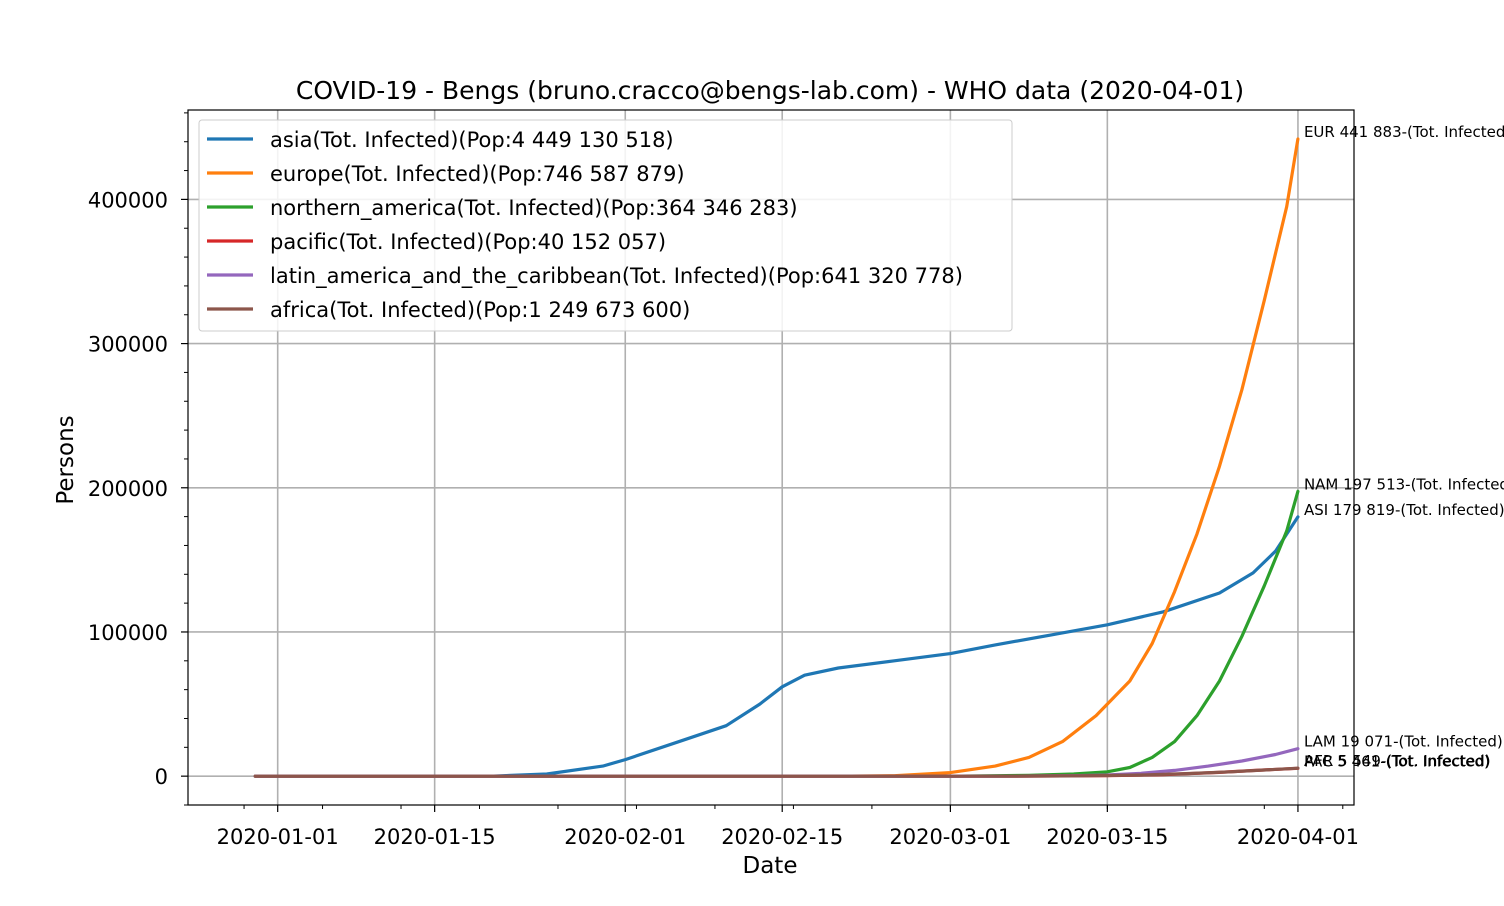 Image resolution: width=1504 pixels, height=906 pixels. Describe the element at coordinates (1403, 742) in the screenshot. I see `series-end-label: LAM 19 071-(Tot. Infected)` at that location.